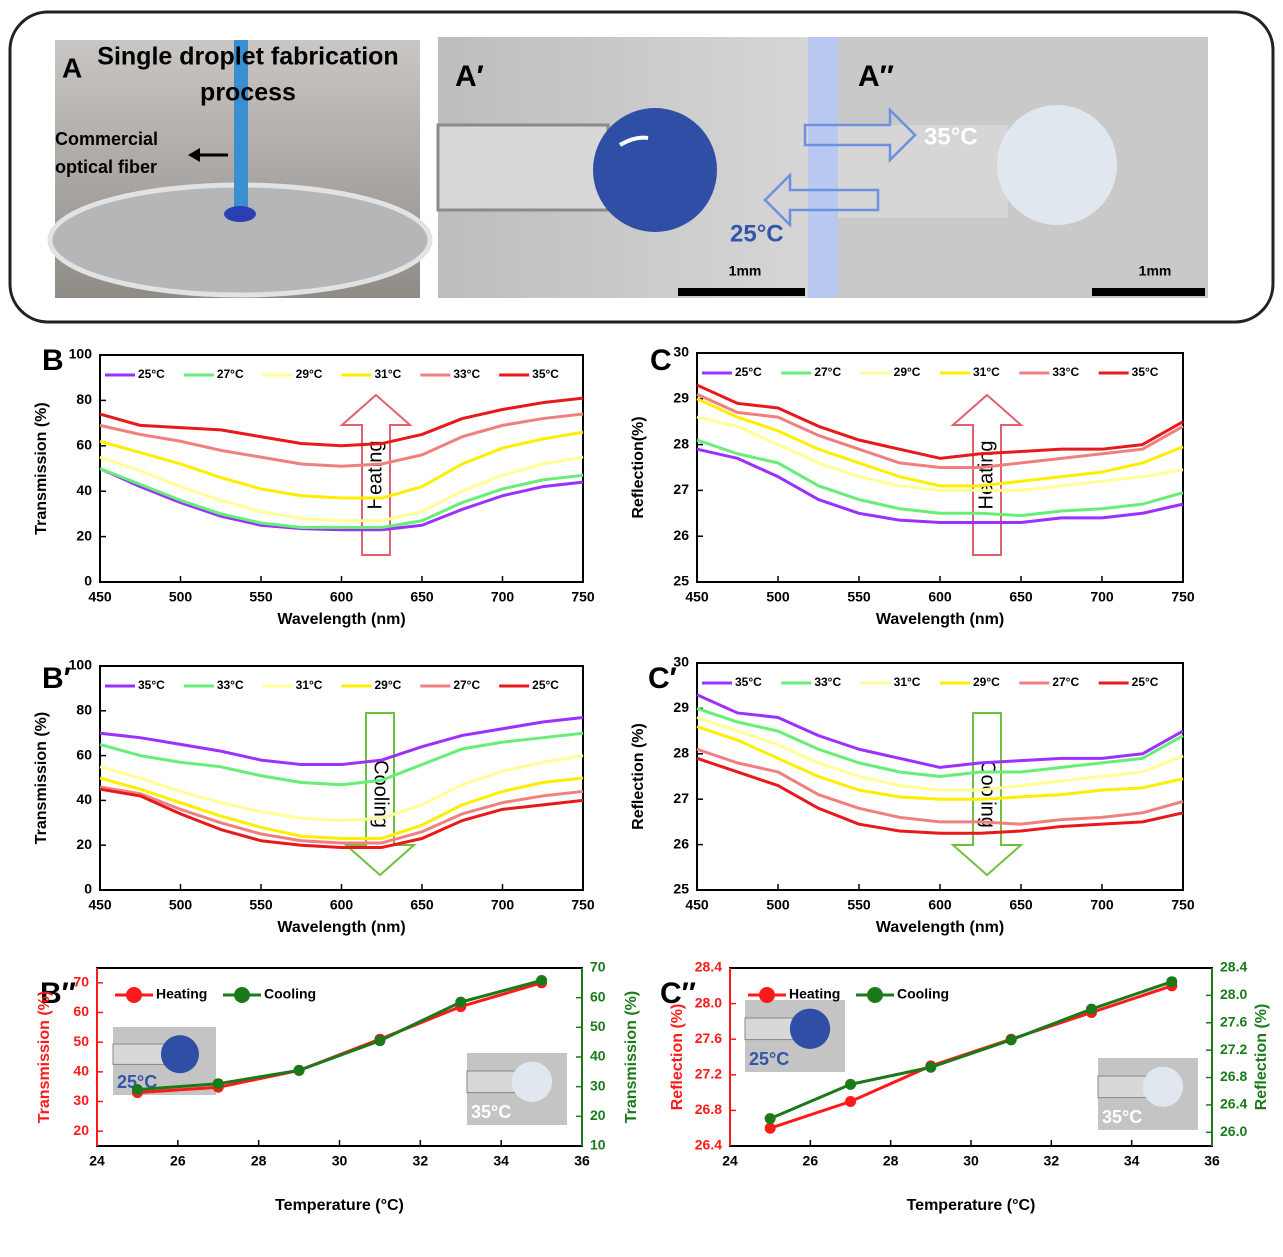 The image size is (1283, 1257). What do you see at coordinates (757, 233) in the screenshot?
I see `cold-label: 25°C` at bounding box center [757, 233].